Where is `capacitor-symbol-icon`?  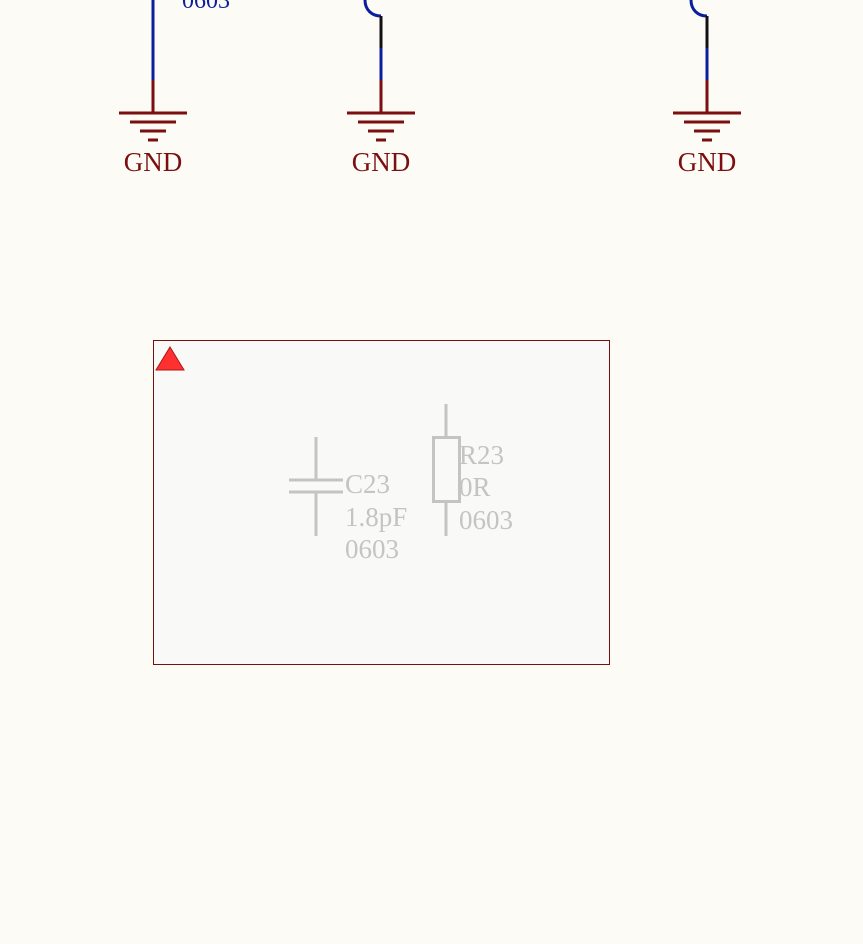
capacitor-symbol-icon is located at coordinates (316, 486).